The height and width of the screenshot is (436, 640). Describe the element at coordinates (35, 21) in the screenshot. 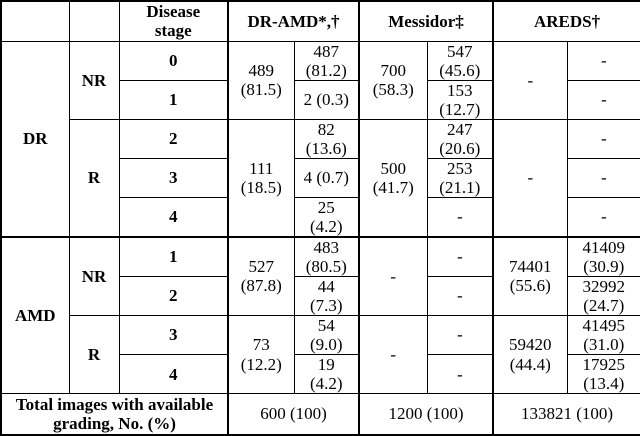

I see `header-disease-blank` at that location.